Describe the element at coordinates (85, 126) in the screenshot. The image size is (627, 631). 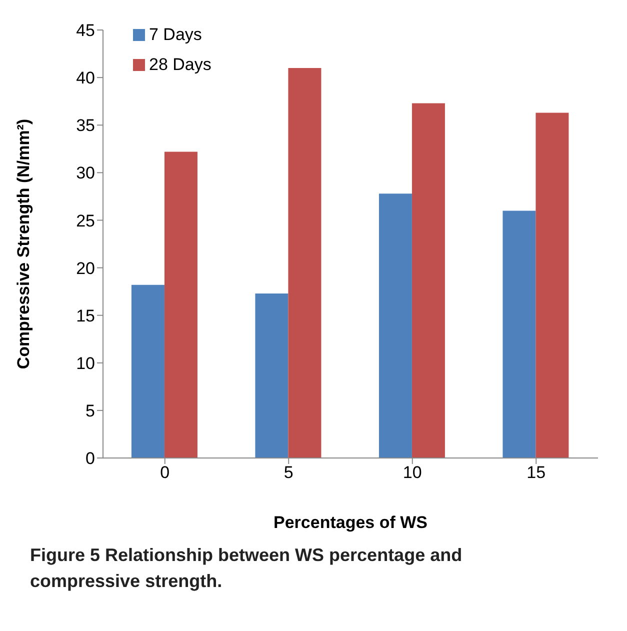
I see `y-tick-label: 35` at that location.